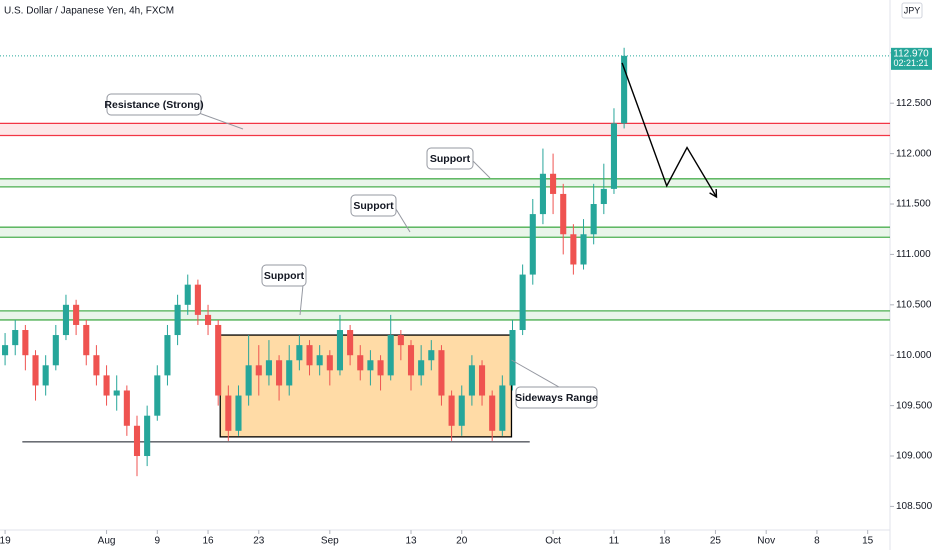  I want to click on x-tick-label: Oct, so click(553, 541).